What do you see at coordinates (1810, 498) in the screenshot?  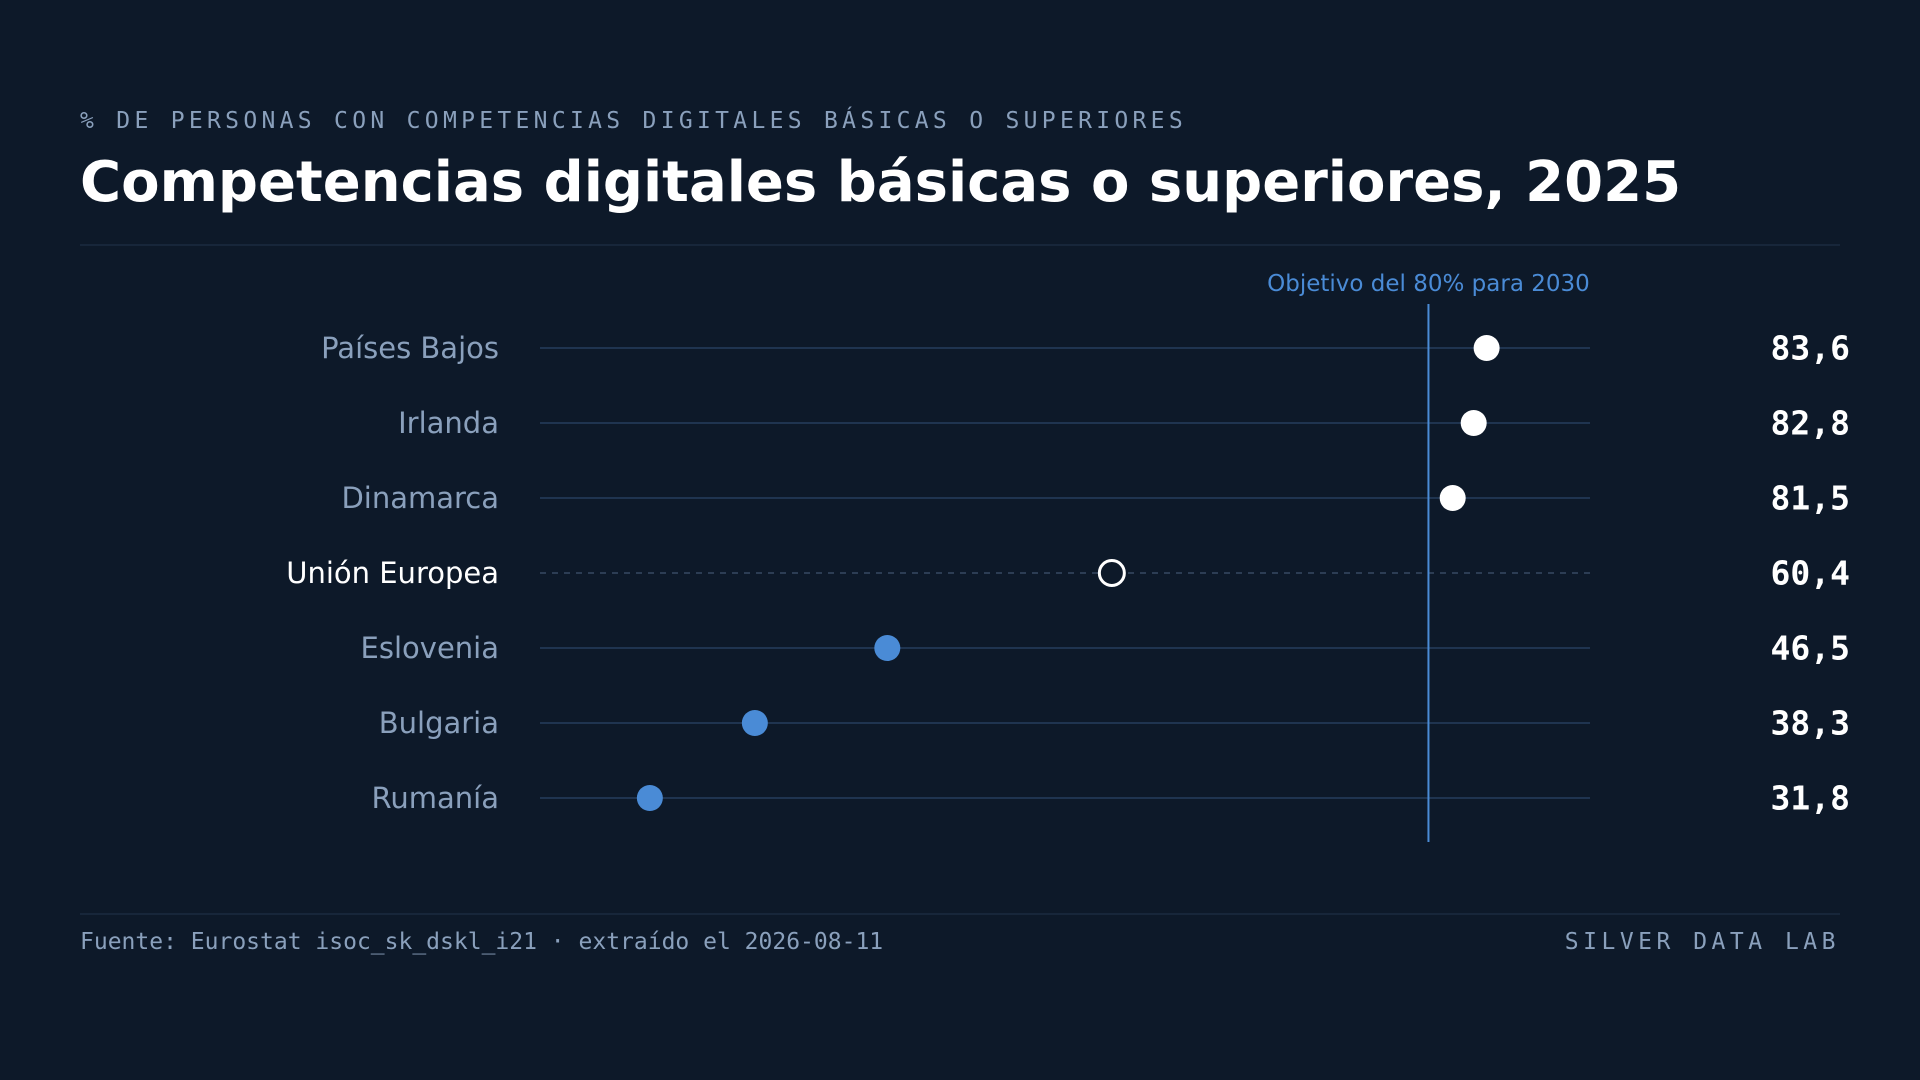 I see `value-label: 81,5` at bounding box center [1810, 498].